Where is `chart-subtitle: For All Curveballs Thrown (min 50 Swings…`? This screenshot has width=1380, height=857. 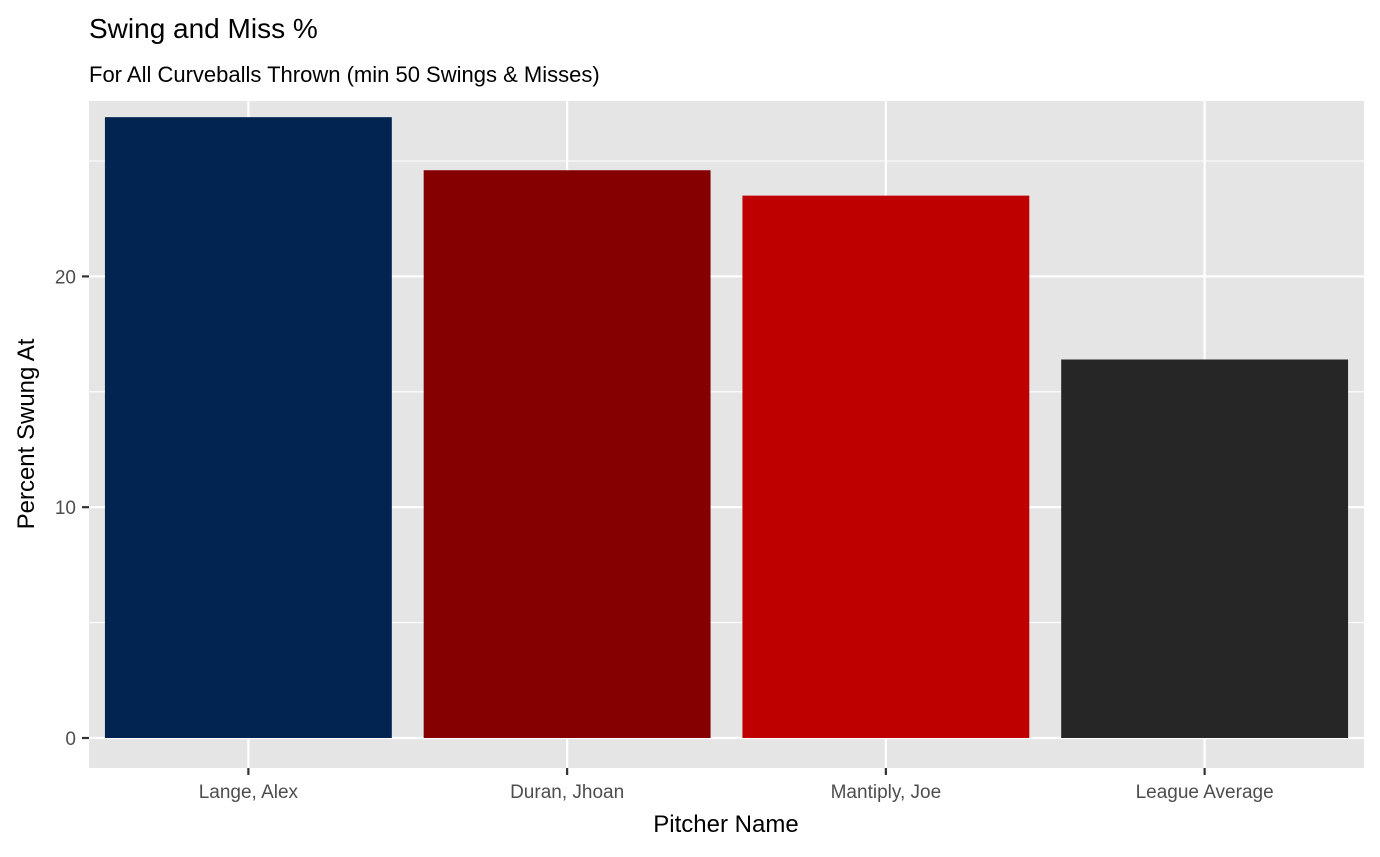 chart-subtitle: For All Curveballs Thrown (min 50 Swings… is located at coordinates (344, 74).